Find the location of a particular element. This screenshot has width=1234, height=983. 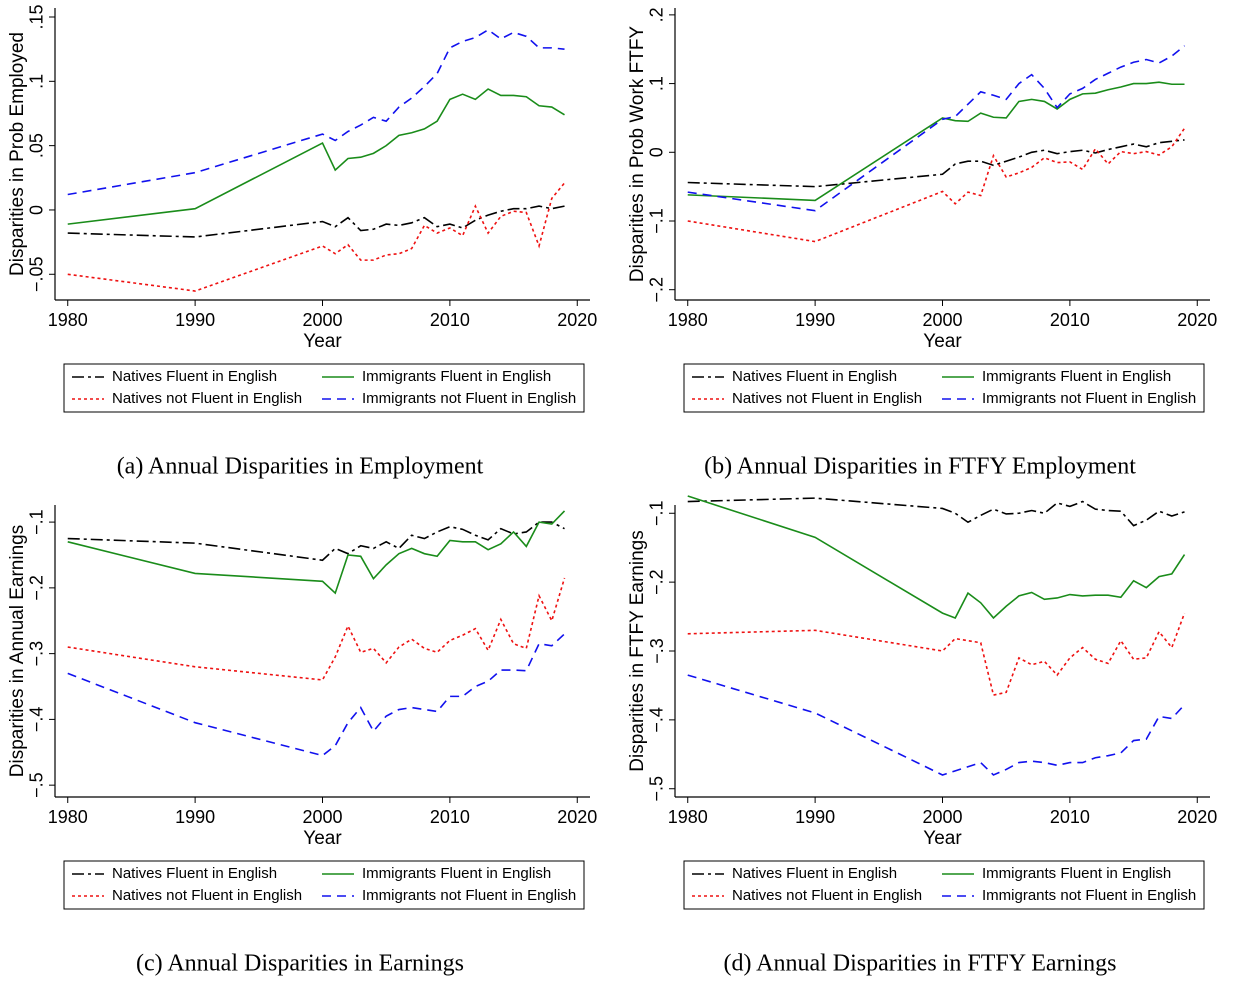

y-axis-title: Disparities in Annual Earnings is located at coordinates (17, 651).